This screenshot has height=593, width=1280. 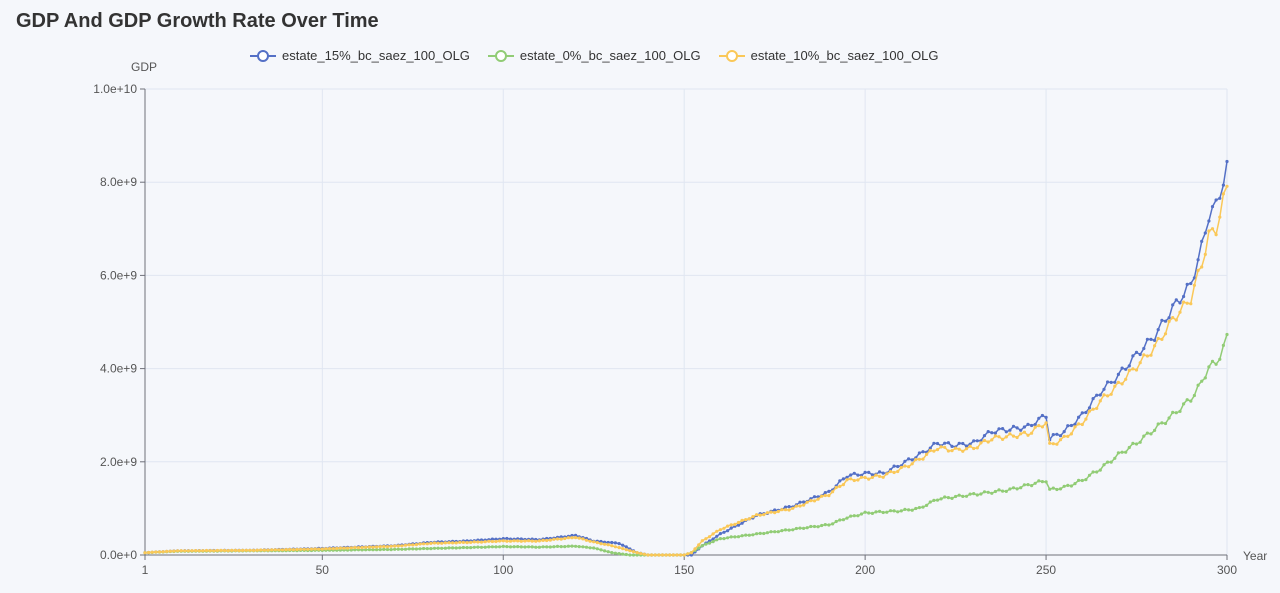 What do you see at coordinates (1046, 570) in the screenshot?
I see `x-tick-label: 250` at bounding box center [1046, 570].